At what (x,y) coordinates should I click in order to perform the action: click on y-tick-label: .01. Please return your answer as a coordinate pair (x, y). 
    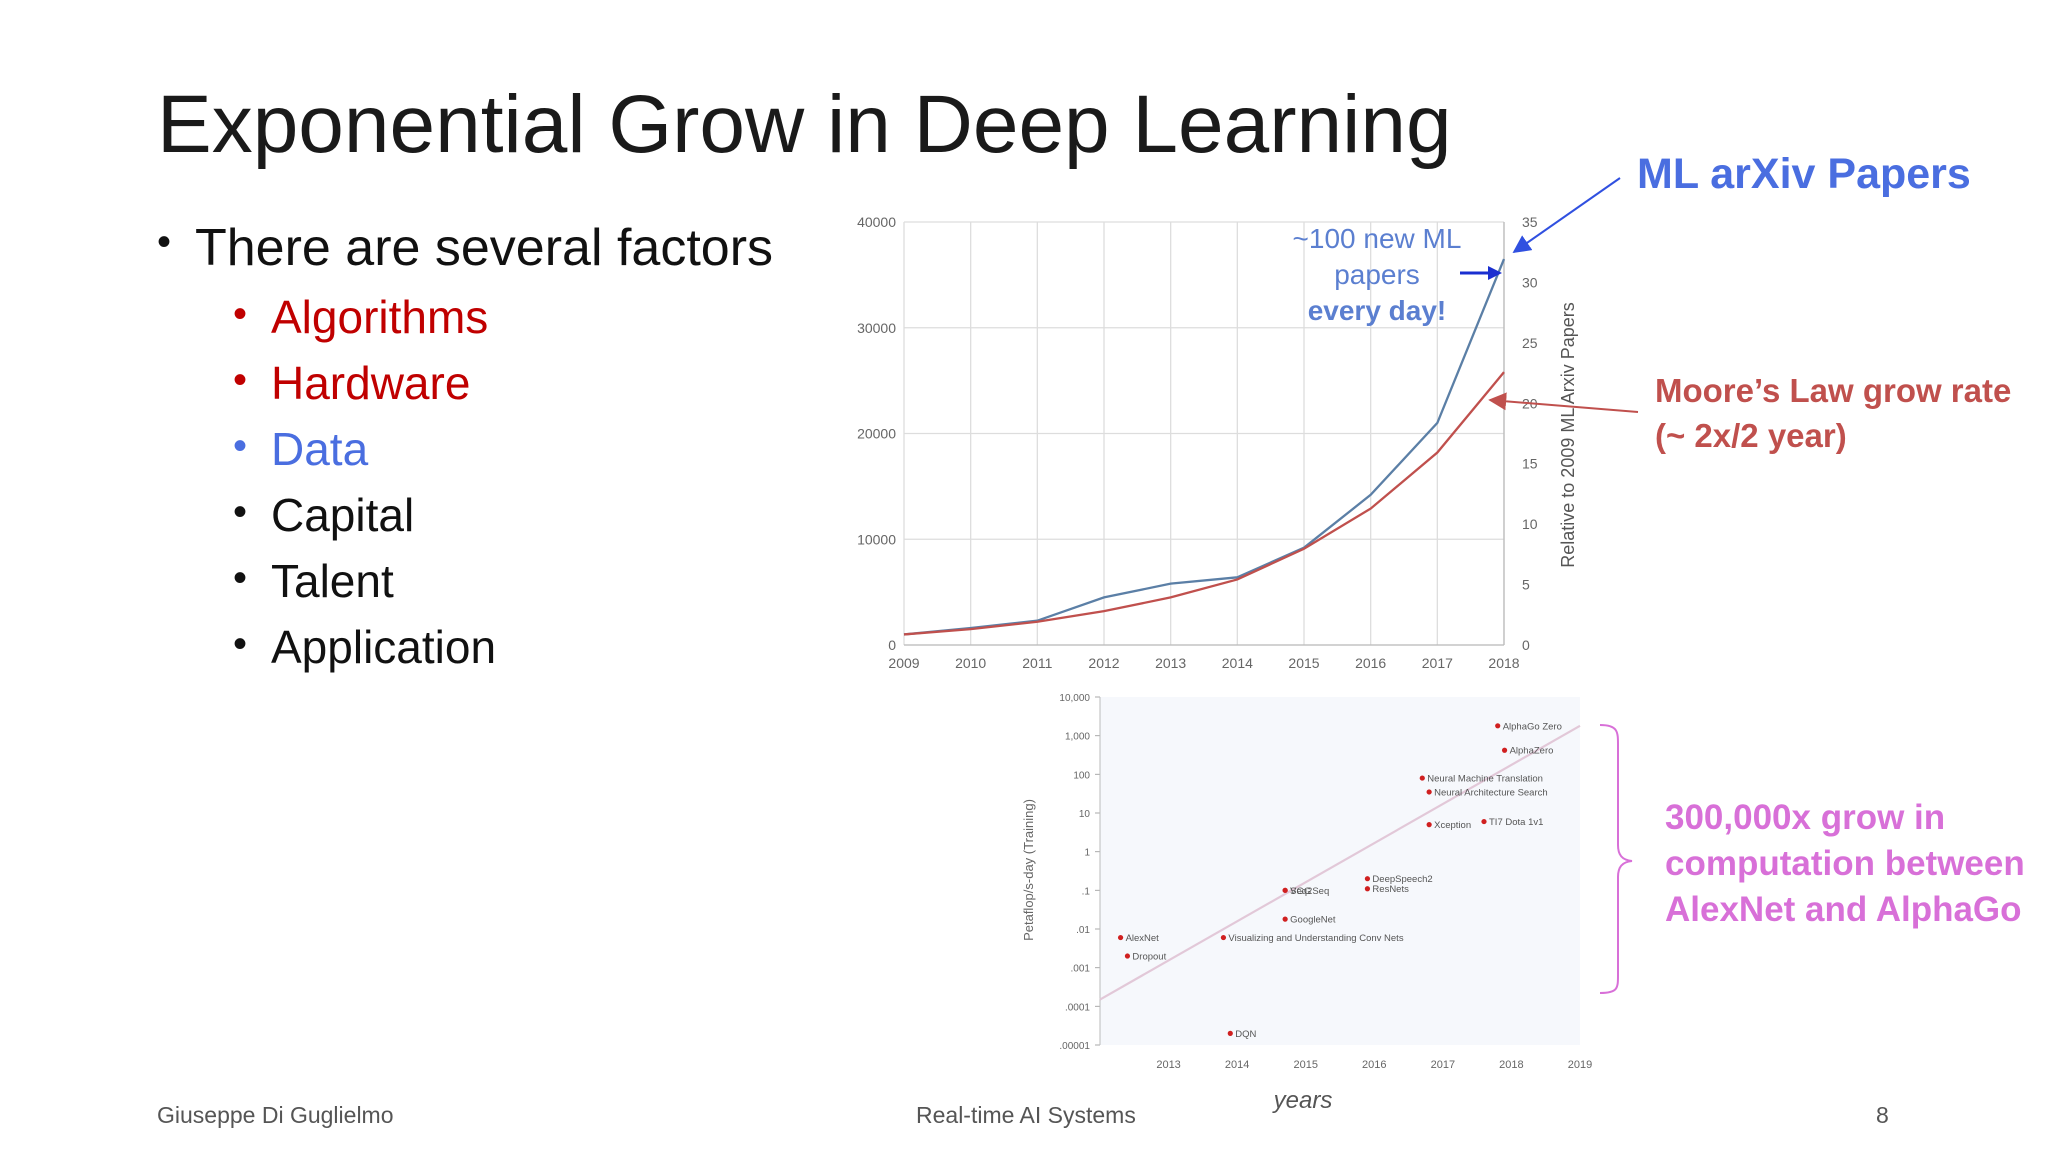
    Looking at the image, I should click on (1083, 930).